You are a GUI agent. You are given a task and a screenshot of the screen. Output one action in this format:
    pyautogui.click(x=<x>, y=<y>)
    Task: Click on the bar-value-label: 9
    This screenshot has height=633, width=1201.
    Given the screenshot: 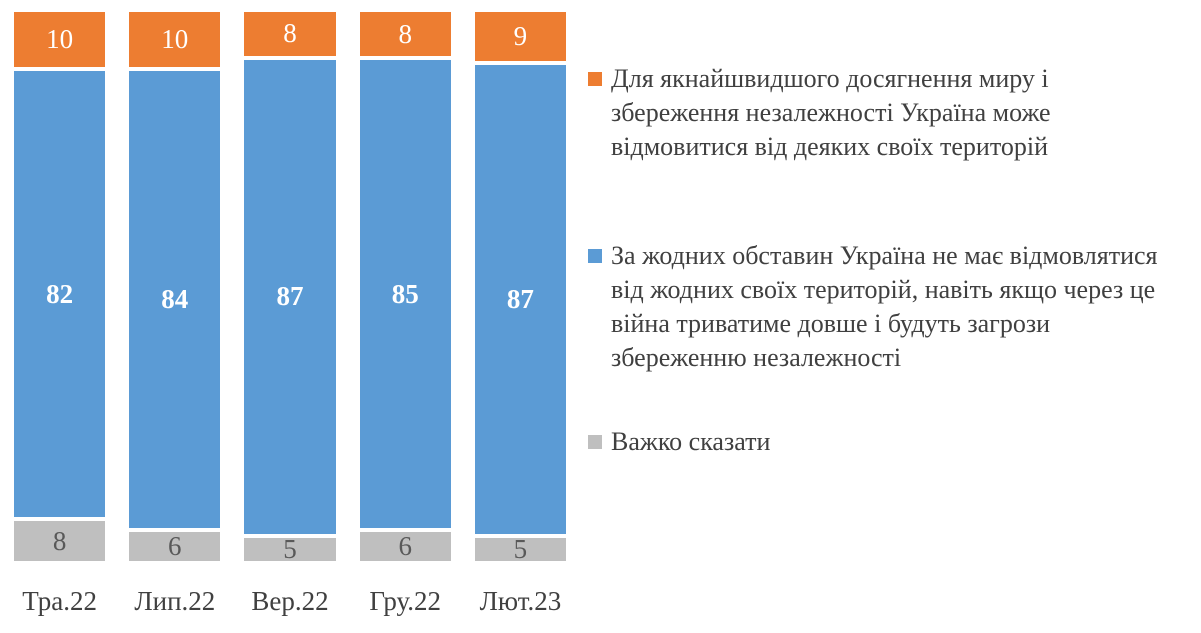 What is the action you would take?
    pyautogui.click(x=520, y=35)
    